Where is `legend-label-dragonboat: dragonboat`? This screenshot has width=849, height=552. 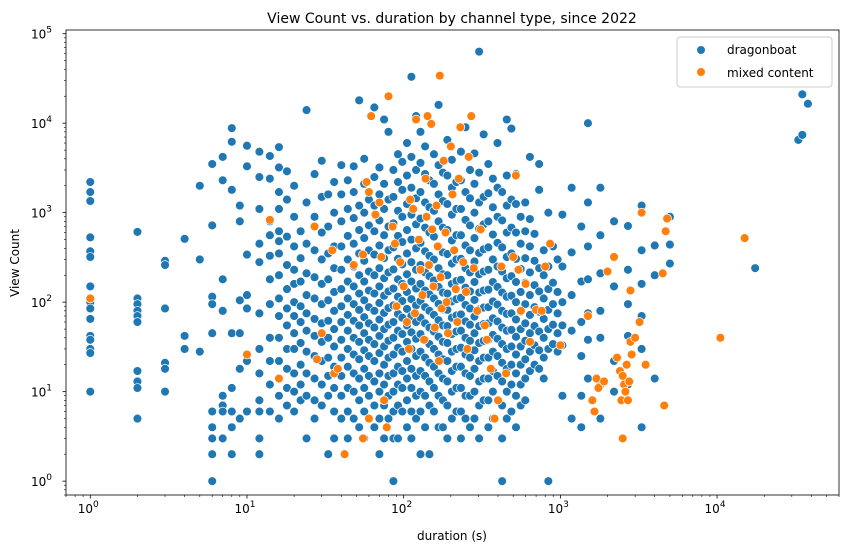
legend-label-dragonboat: dragonboat is located at coordinates (762, 50).